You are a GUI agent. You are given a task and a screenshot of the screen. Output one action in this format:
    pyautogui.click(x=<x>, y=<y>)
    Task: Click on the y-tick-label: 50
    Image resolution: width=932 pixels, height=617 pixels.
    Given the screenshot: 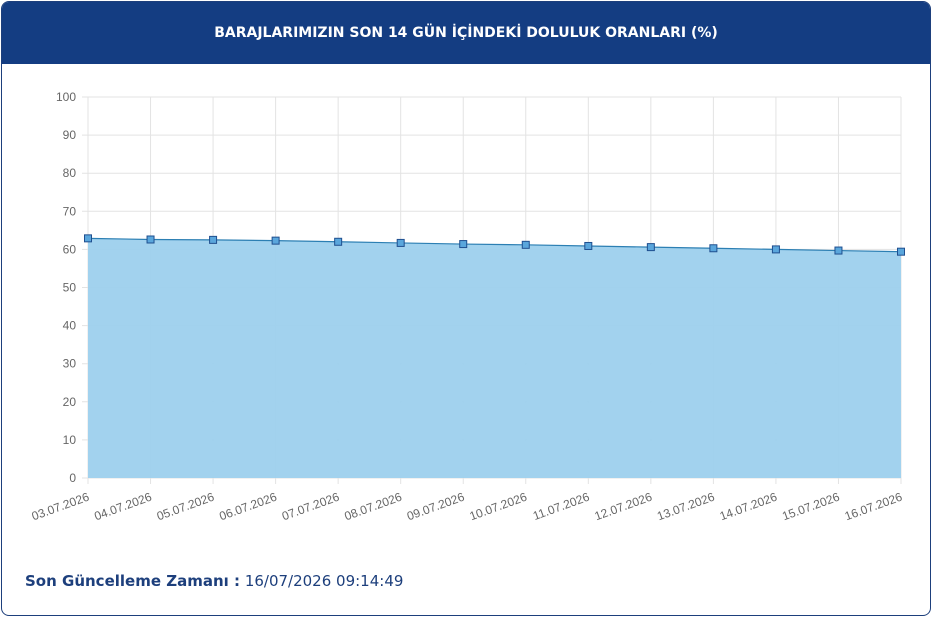 What is the action you would take?
    pyautogui.click(x=70, y=288)
    